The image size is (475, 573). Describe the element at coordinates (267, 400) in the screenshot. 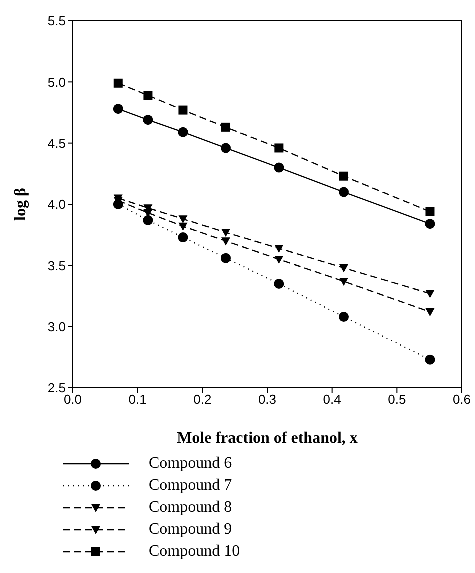

I see `x-tick-label: 0.3` at that location.